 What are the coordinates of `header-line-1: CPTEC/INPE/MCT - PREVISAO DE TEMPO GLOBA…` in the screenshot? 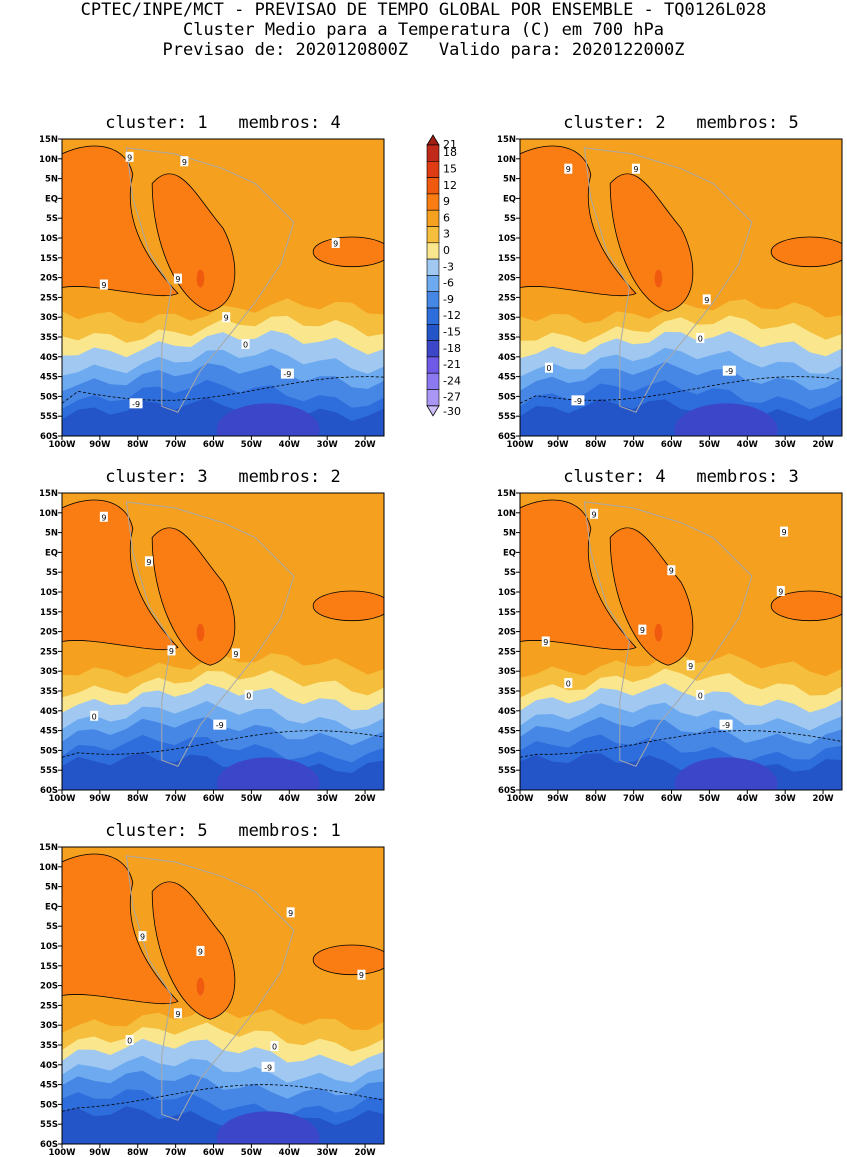 It's located at (423, 10).